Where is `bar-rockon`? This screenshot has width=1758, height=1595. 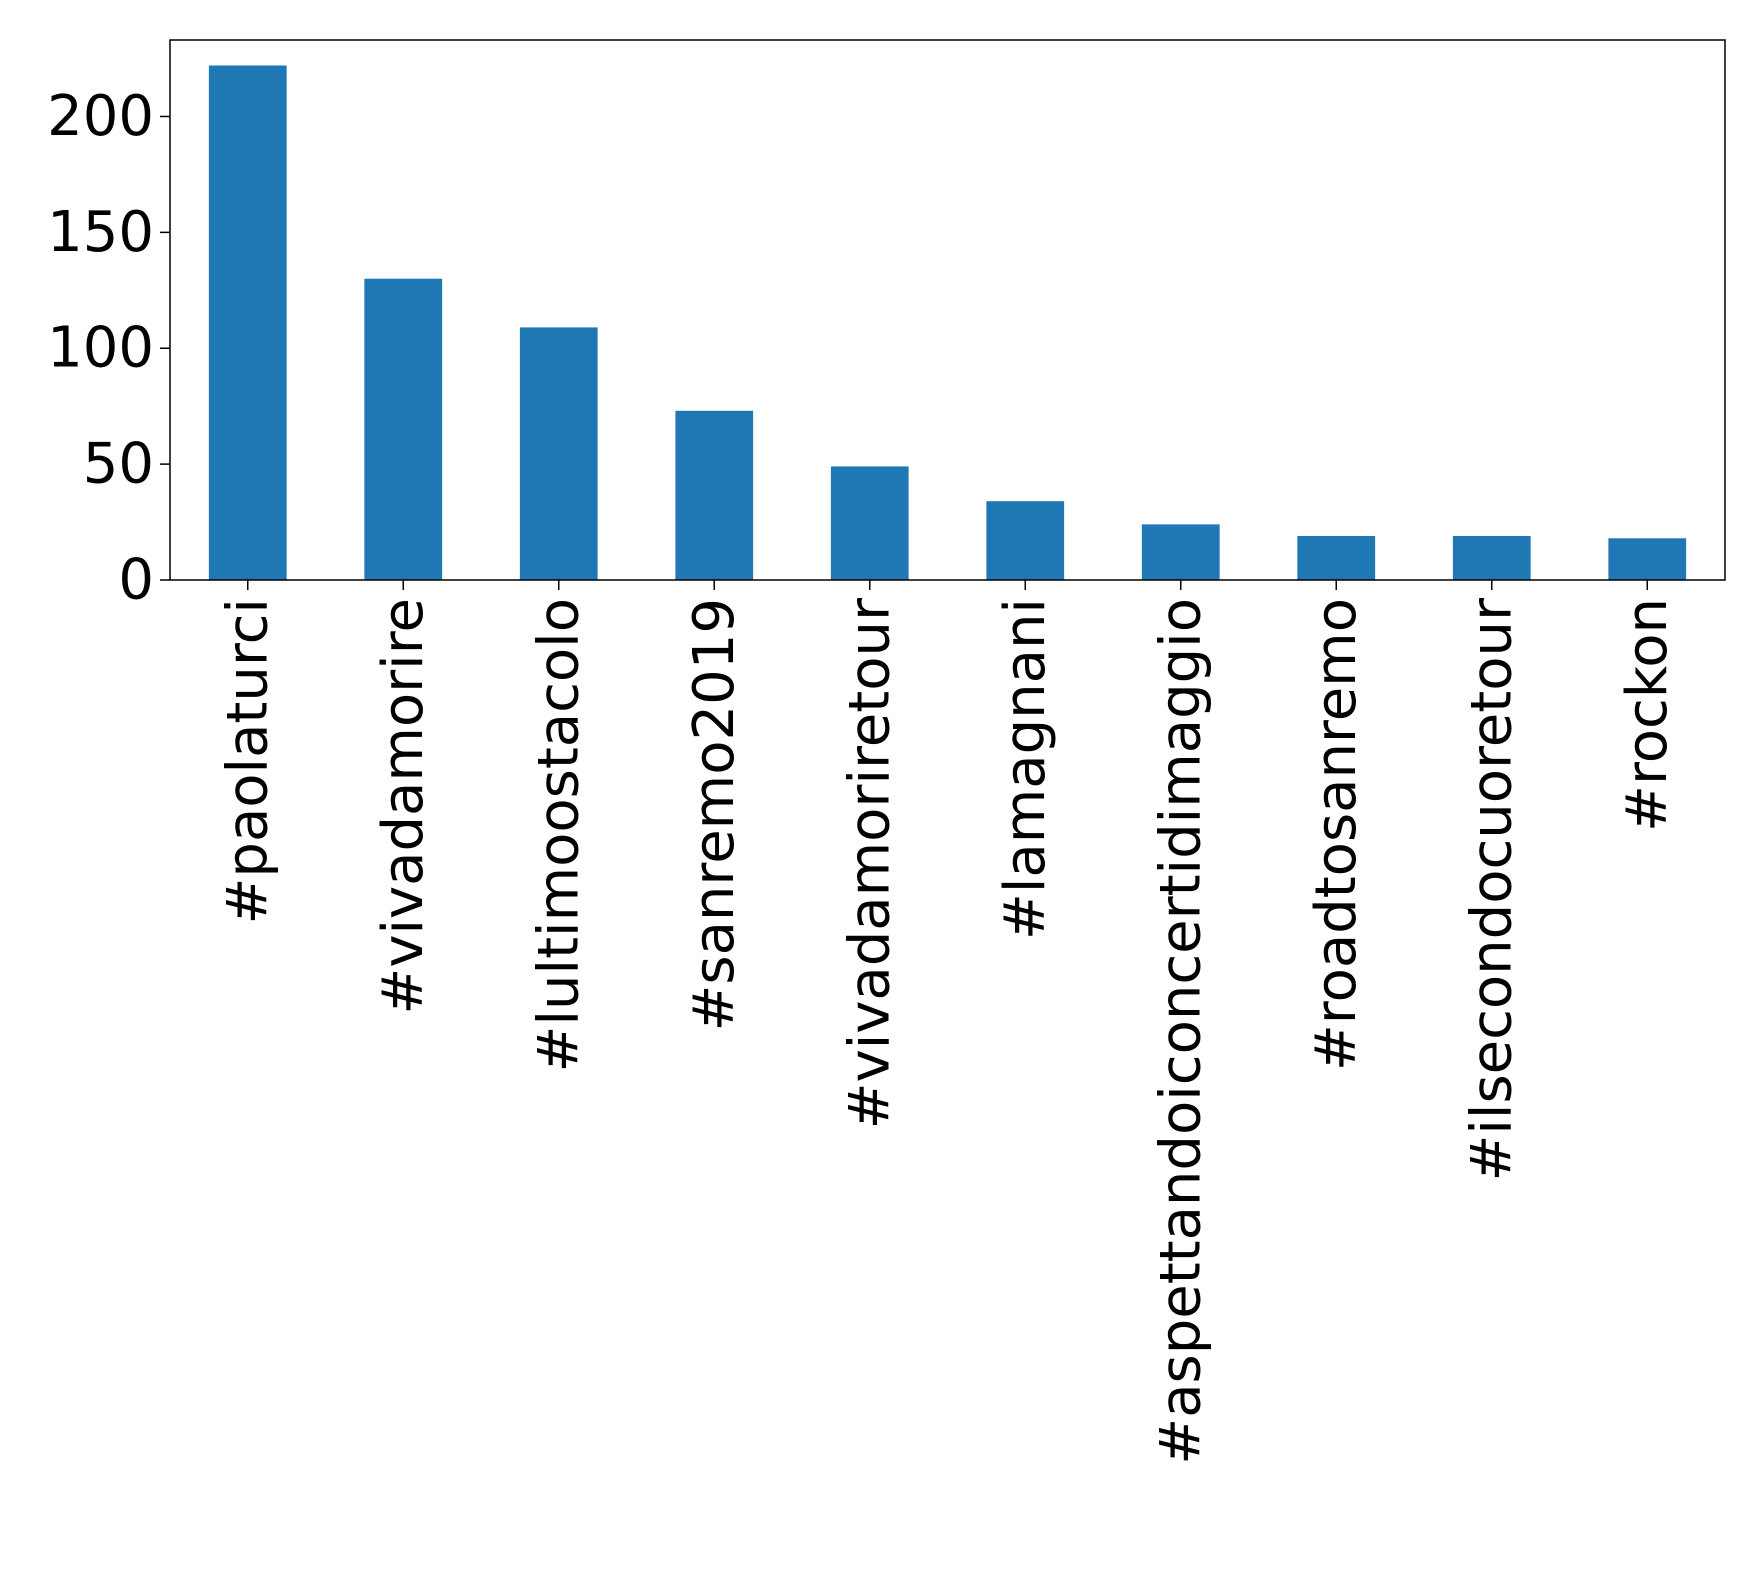 bar-rockon is located at coordinates (1647, 559).